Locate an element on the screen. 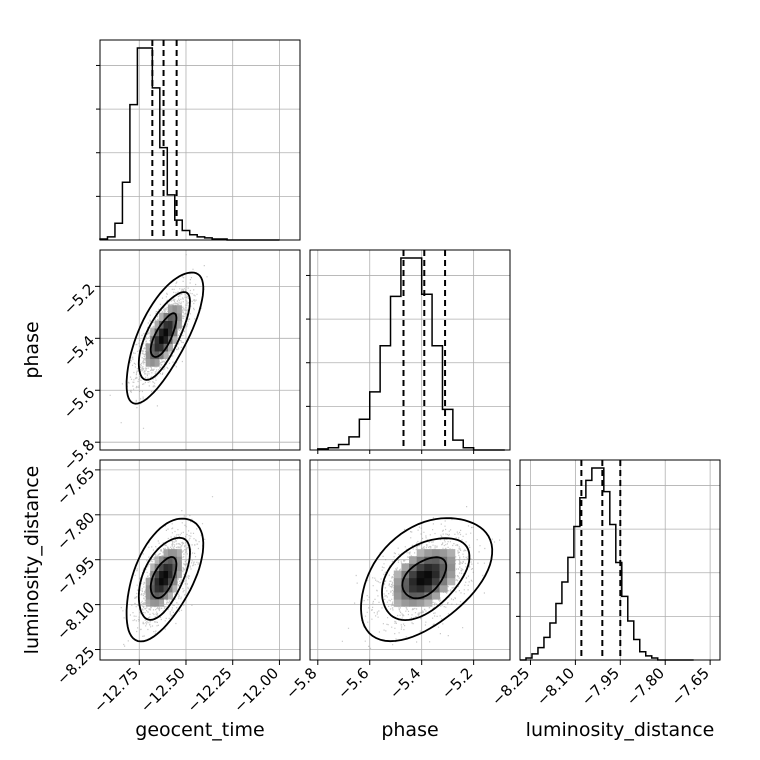 The image size is (760, 760). y-tick-label-luminosity_distance: −7.80 is located at coordinates (75, 530).